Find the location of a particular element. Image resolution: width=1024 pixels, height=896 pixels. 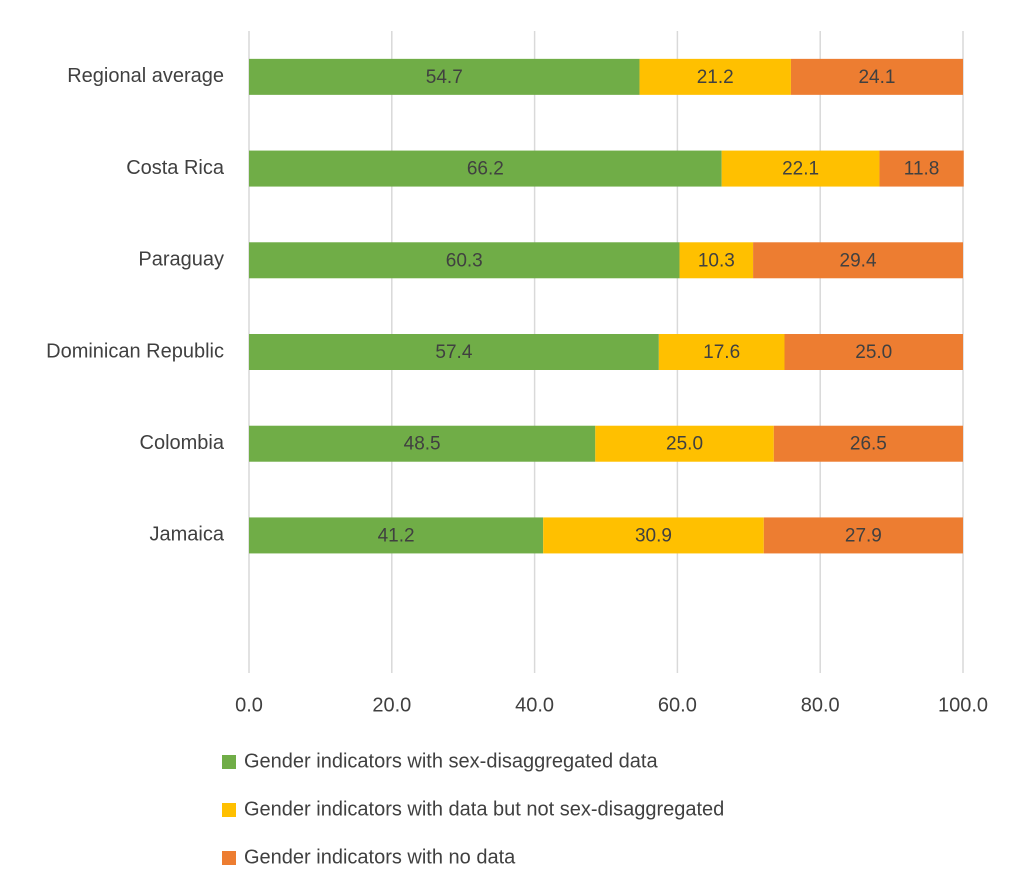

x-tick-label: 60.0 is located at coordinates (677, 705).